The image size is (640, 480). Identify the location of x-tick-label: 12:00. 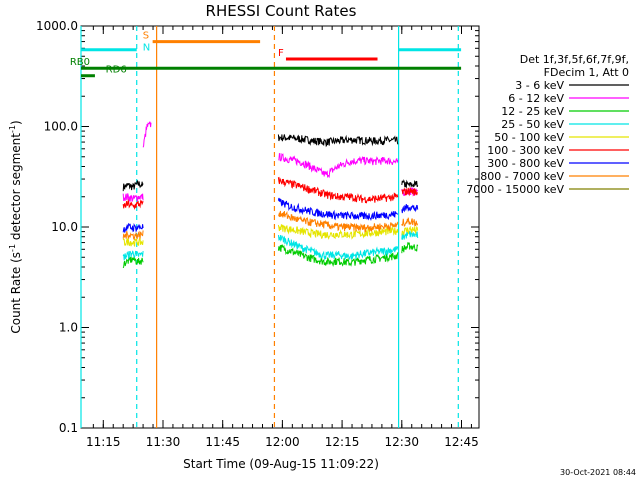
(282, 442).